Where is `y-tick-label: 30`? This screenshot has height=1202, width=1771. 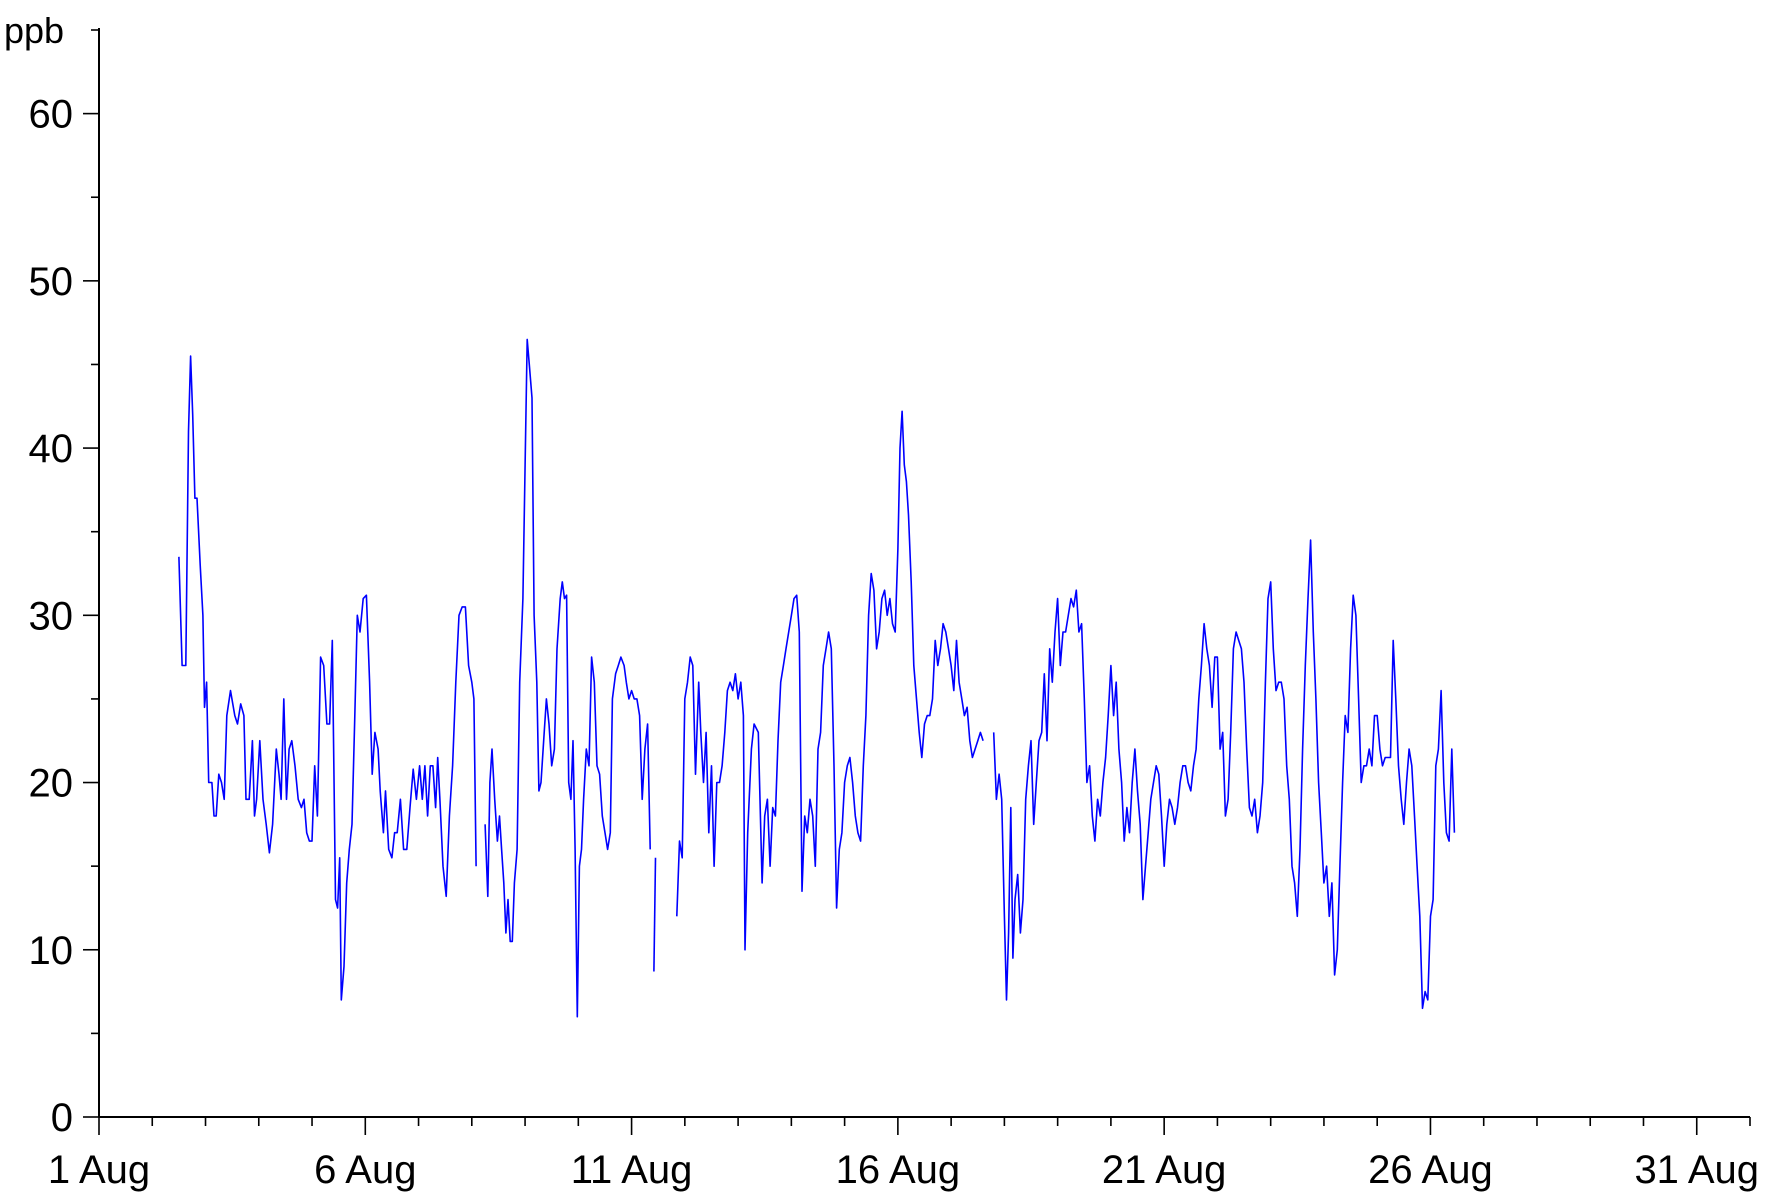
y-tick-label: 30 is located at coordinates (51, 616).